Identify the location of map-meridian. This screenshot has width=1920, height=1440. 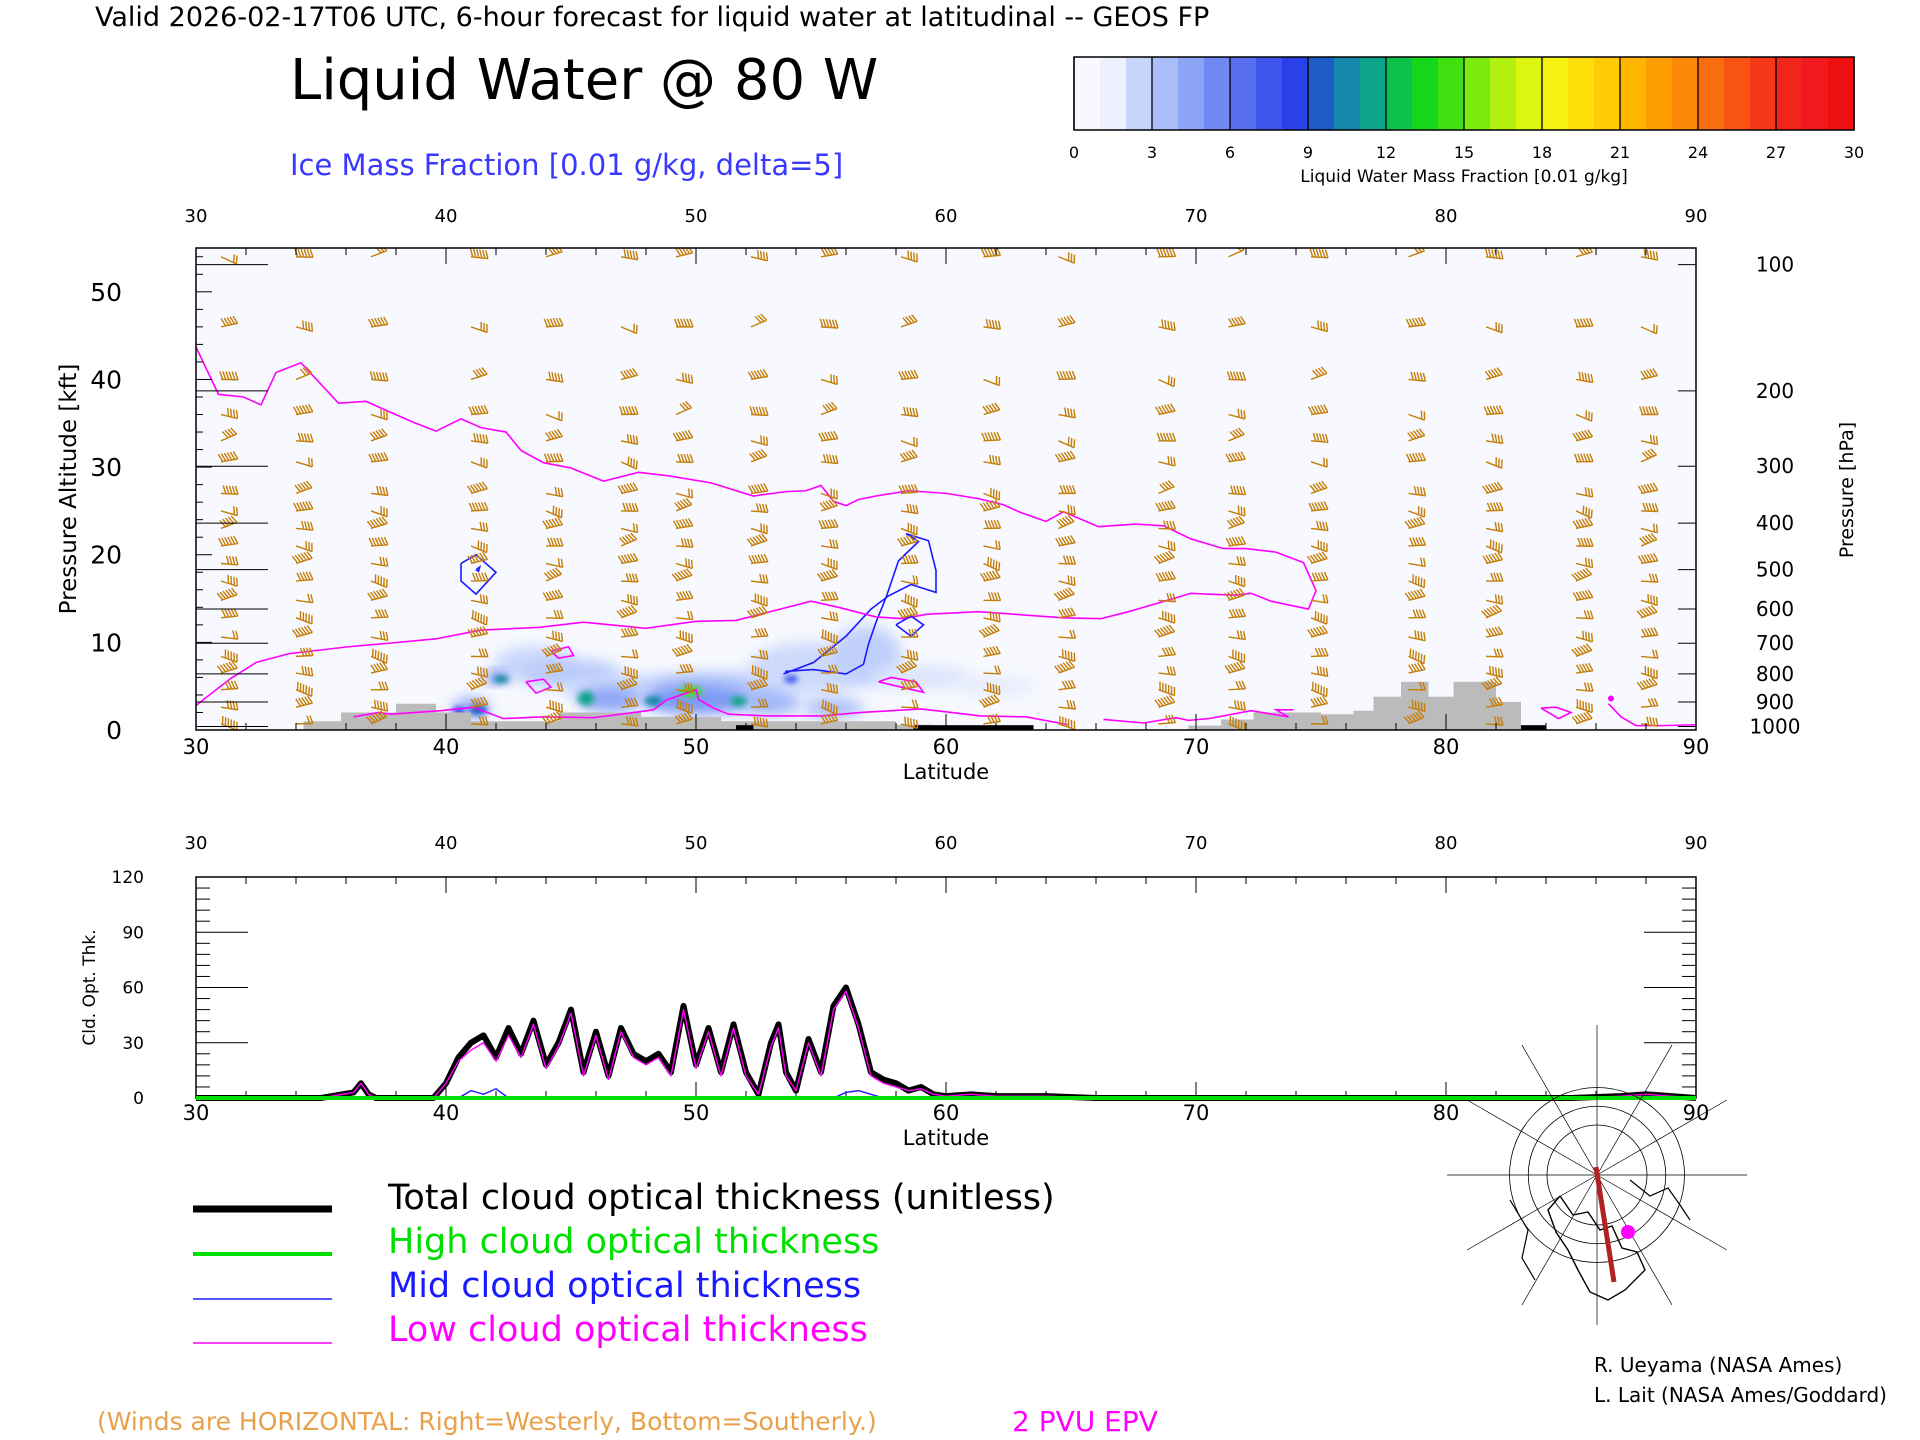
(1662, 1137).